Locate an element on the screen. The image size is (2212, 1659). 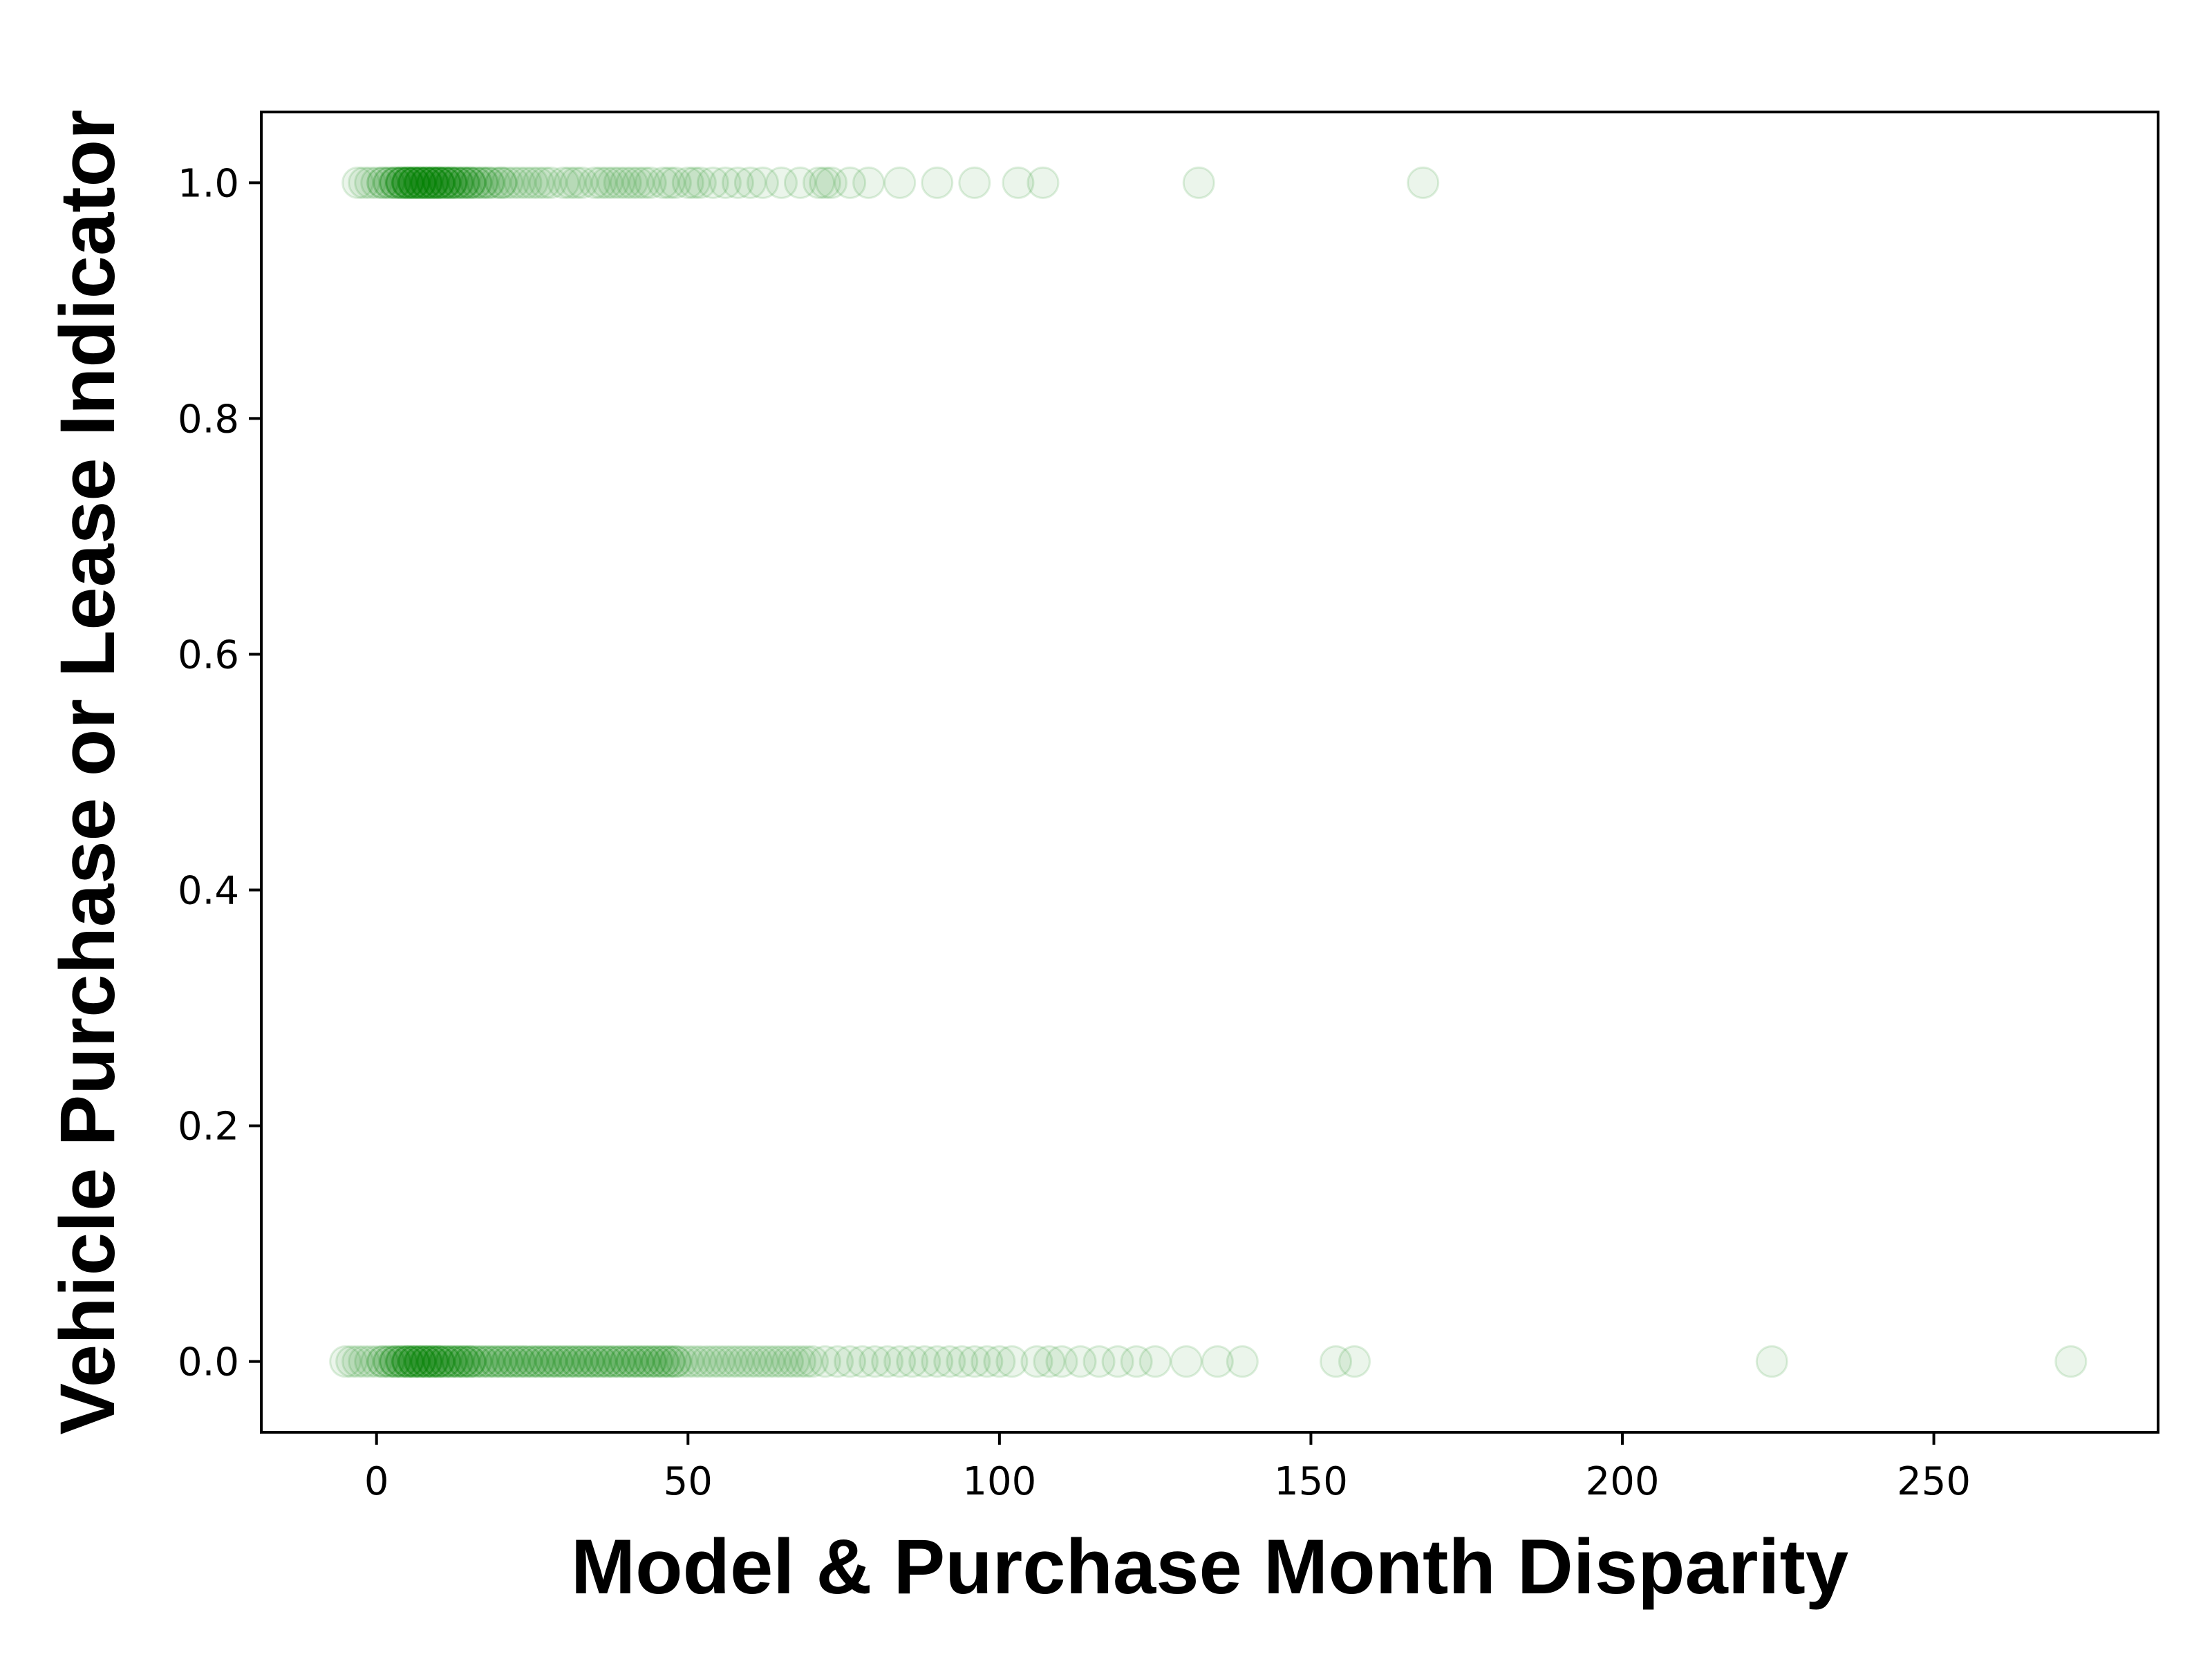
y-tick-label: 0.0 is located at coordinates (208, 1363).